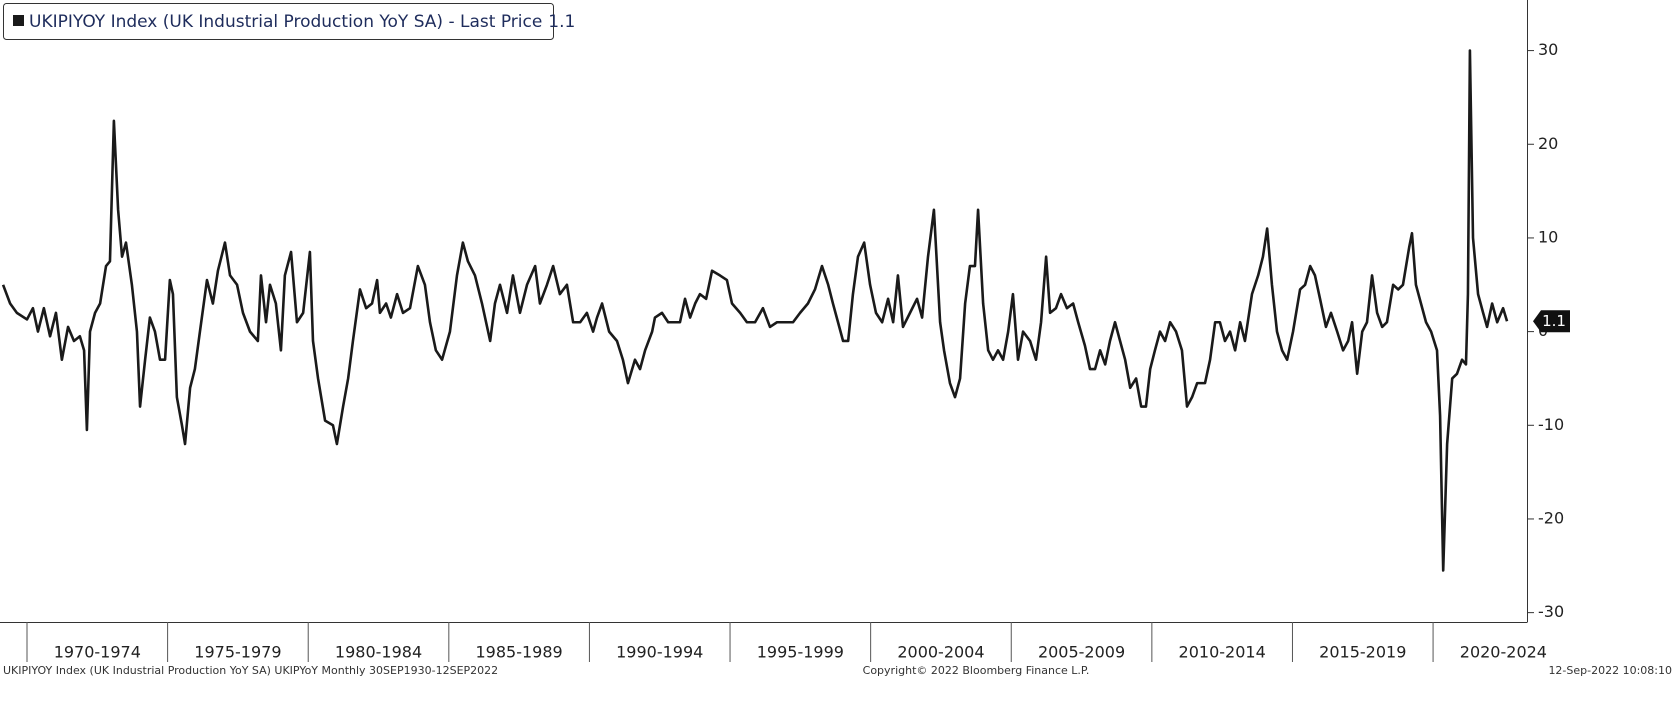 This screenshot has width=1676, height=726. I want to click on y-tick-label: 30, so click(1548, 49).